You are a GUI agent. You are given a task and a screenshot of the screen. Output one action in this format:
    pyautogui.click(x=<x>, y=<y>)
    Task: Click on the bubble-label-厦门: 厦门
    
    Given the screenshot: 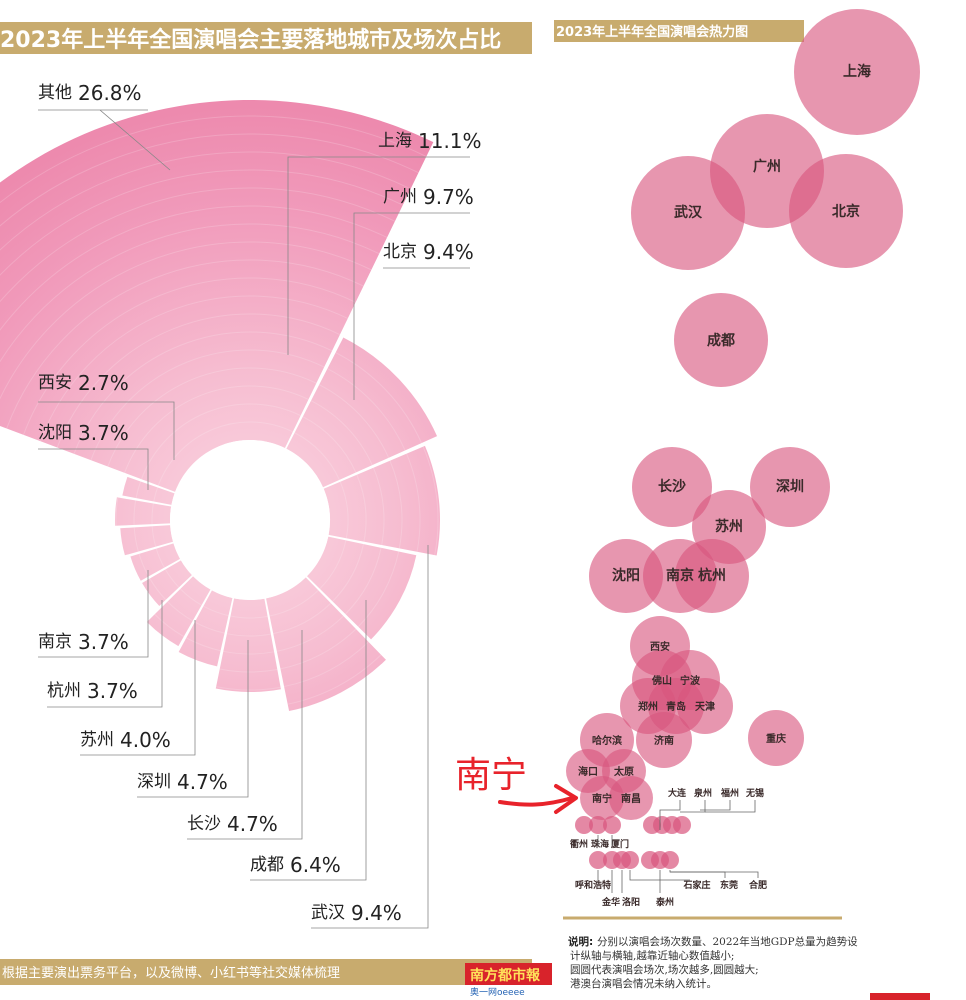 What is the action you would take?
    pyautogui.click(x=620, y=844)
    